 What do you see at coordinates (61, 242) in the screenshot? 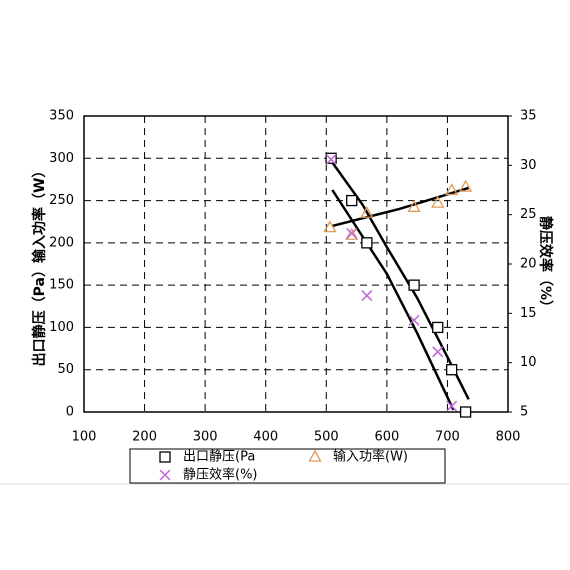
I see `y-tick-label: 200` at bounding box center [61, 242].